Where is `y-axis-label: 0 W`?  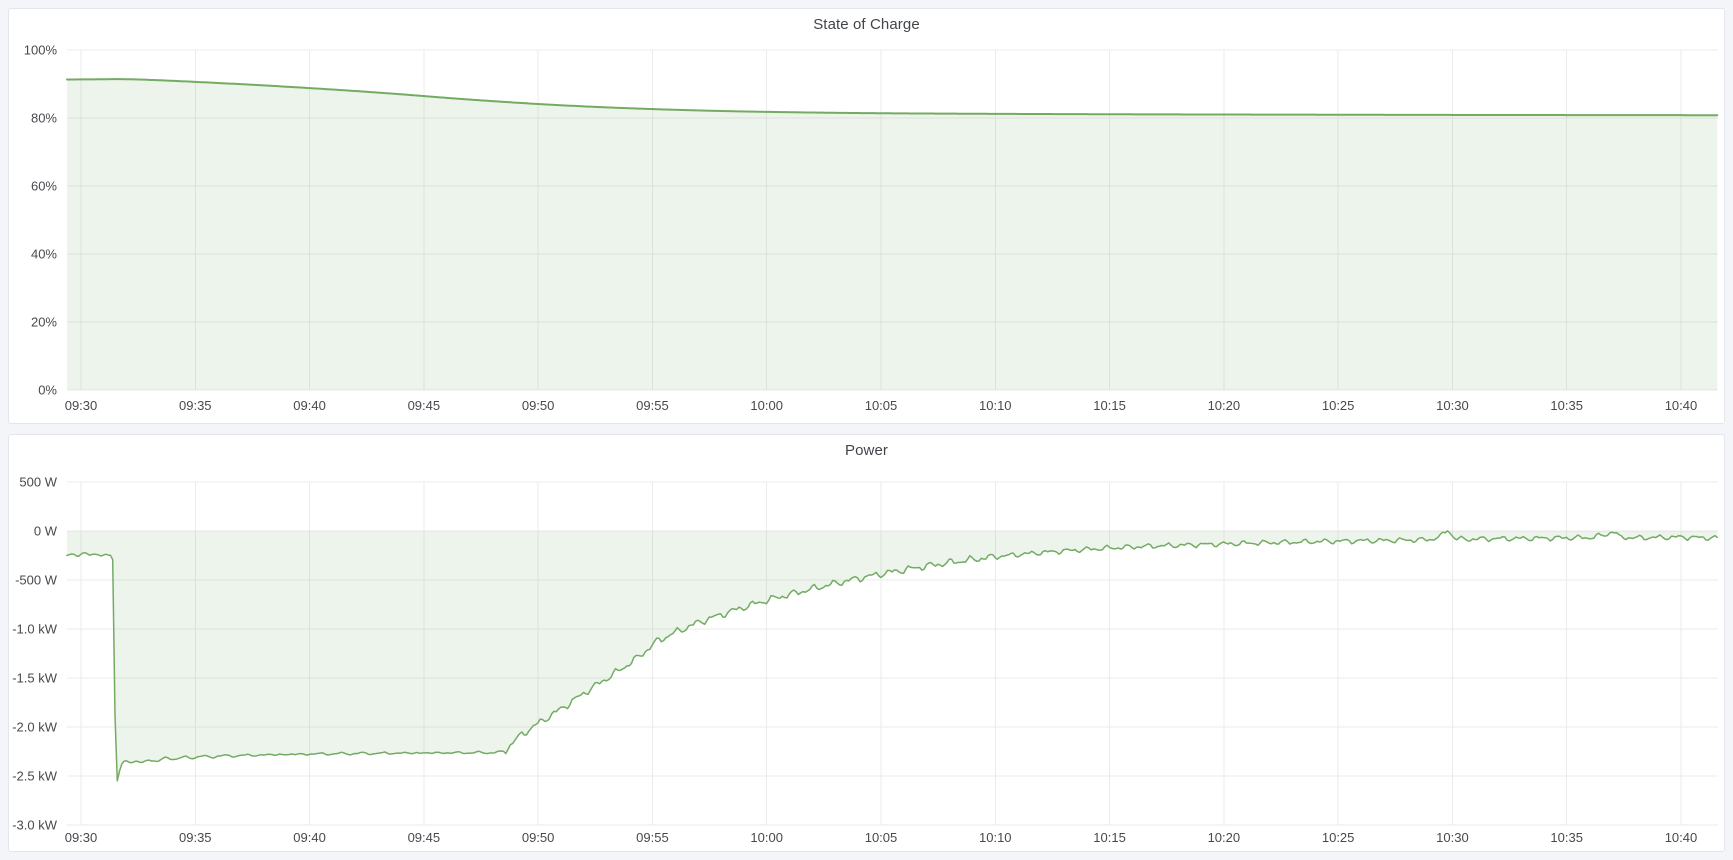 y-axis-label: 0 W is located at coordinates (46, 531).